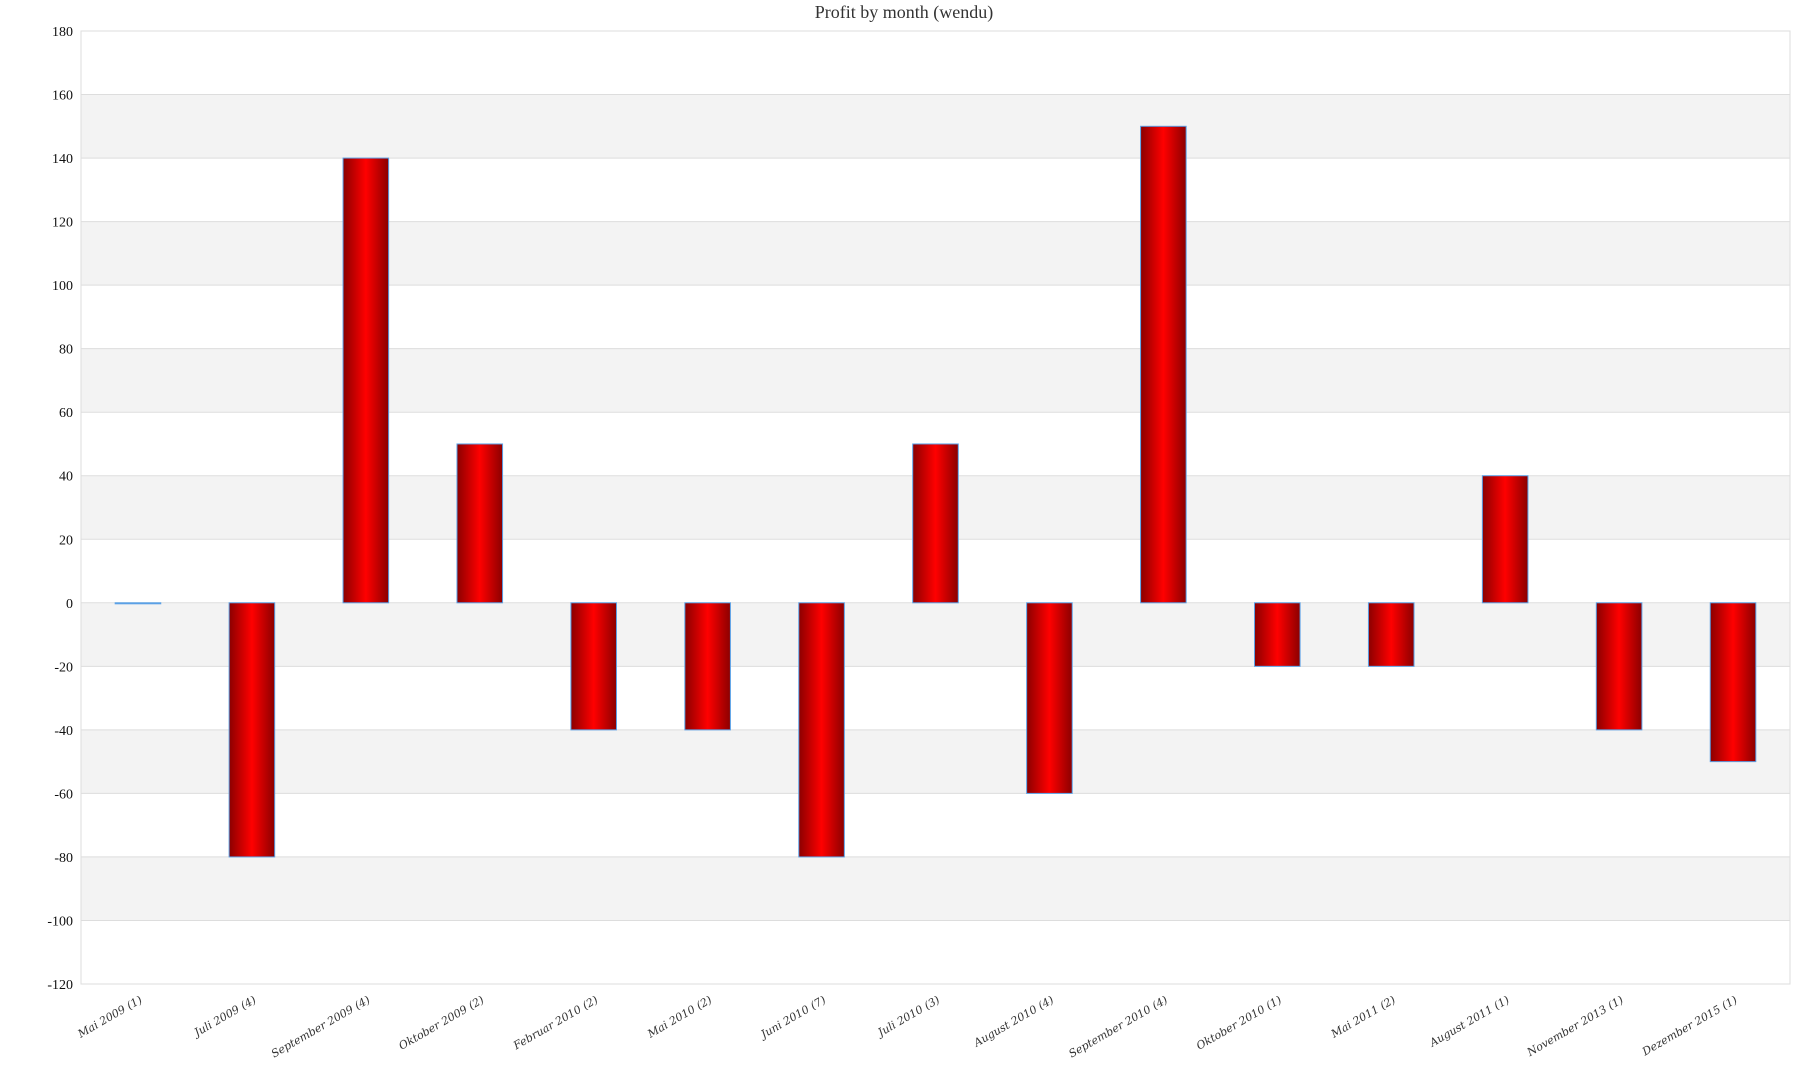 Image resolution: width=1800 pixels, height=1080 pixels. I want to click on y-tick-label: 140, so click(62, 159).